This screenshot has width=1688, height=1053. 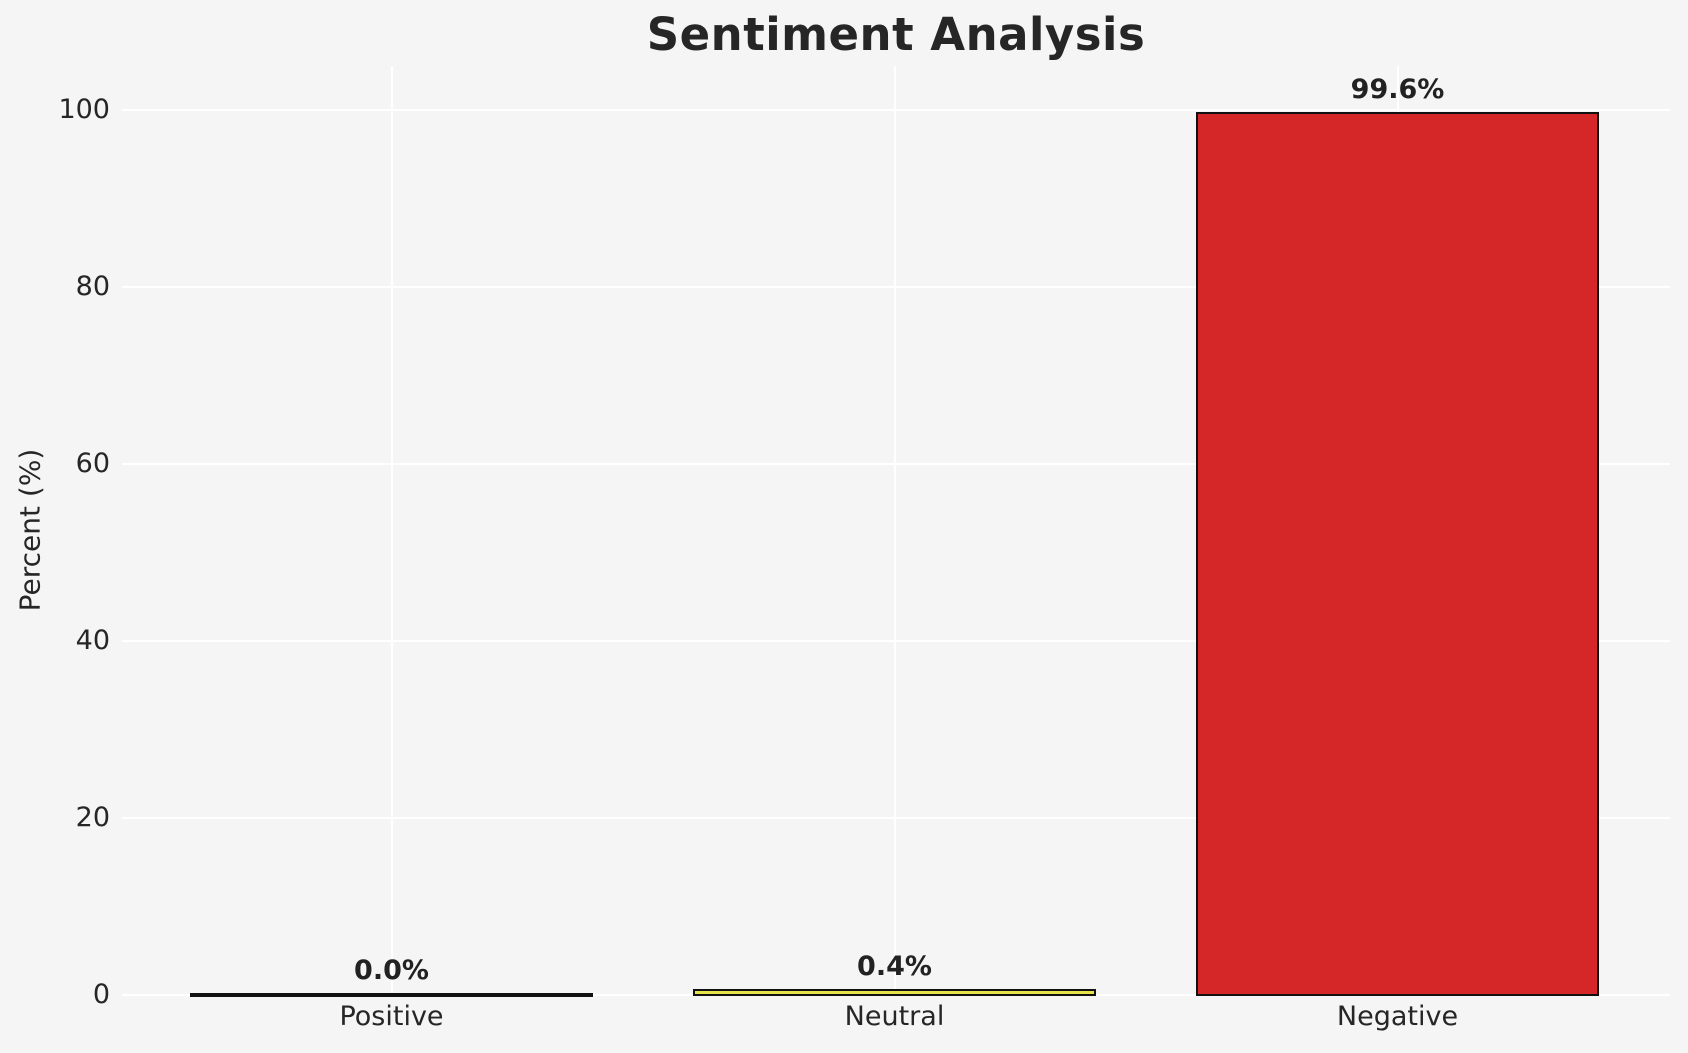 I want to click on bar-positive, so click(x=391, y=995).